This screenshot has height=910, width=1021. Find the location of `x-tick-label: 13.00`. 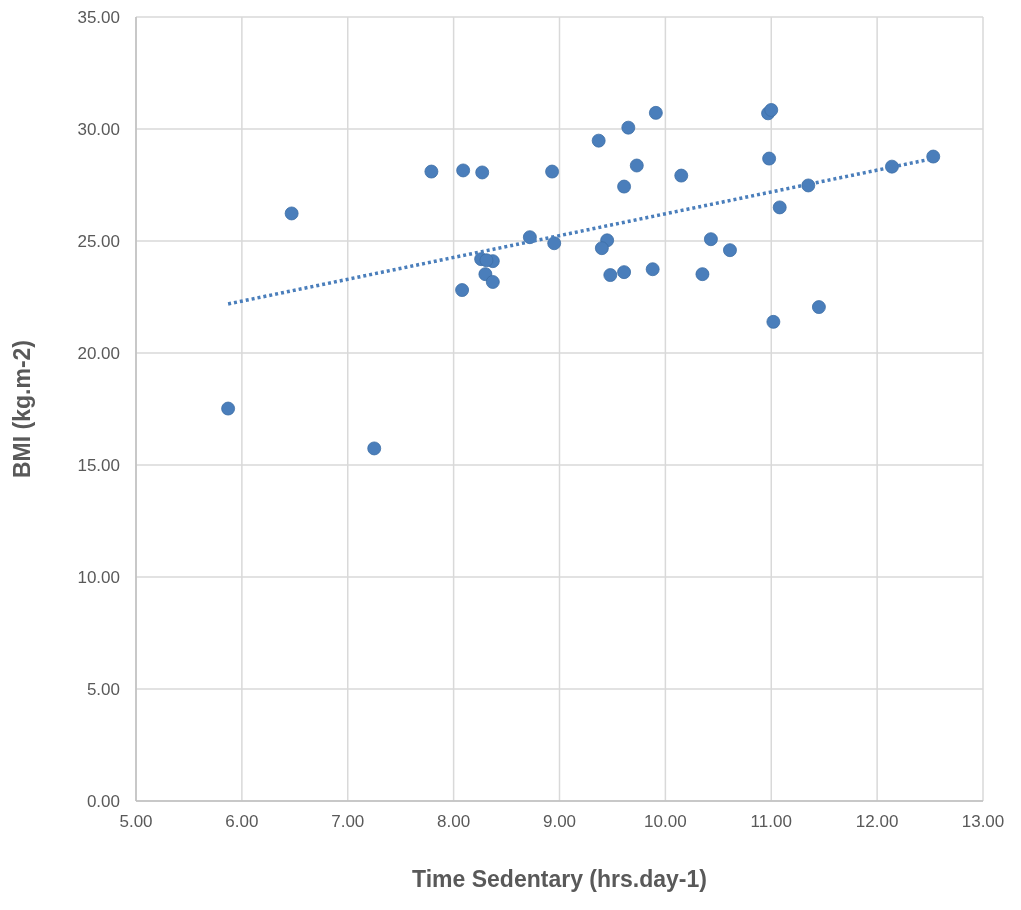

x-tick-label: 13.00 is located at coordinates (983, 822).